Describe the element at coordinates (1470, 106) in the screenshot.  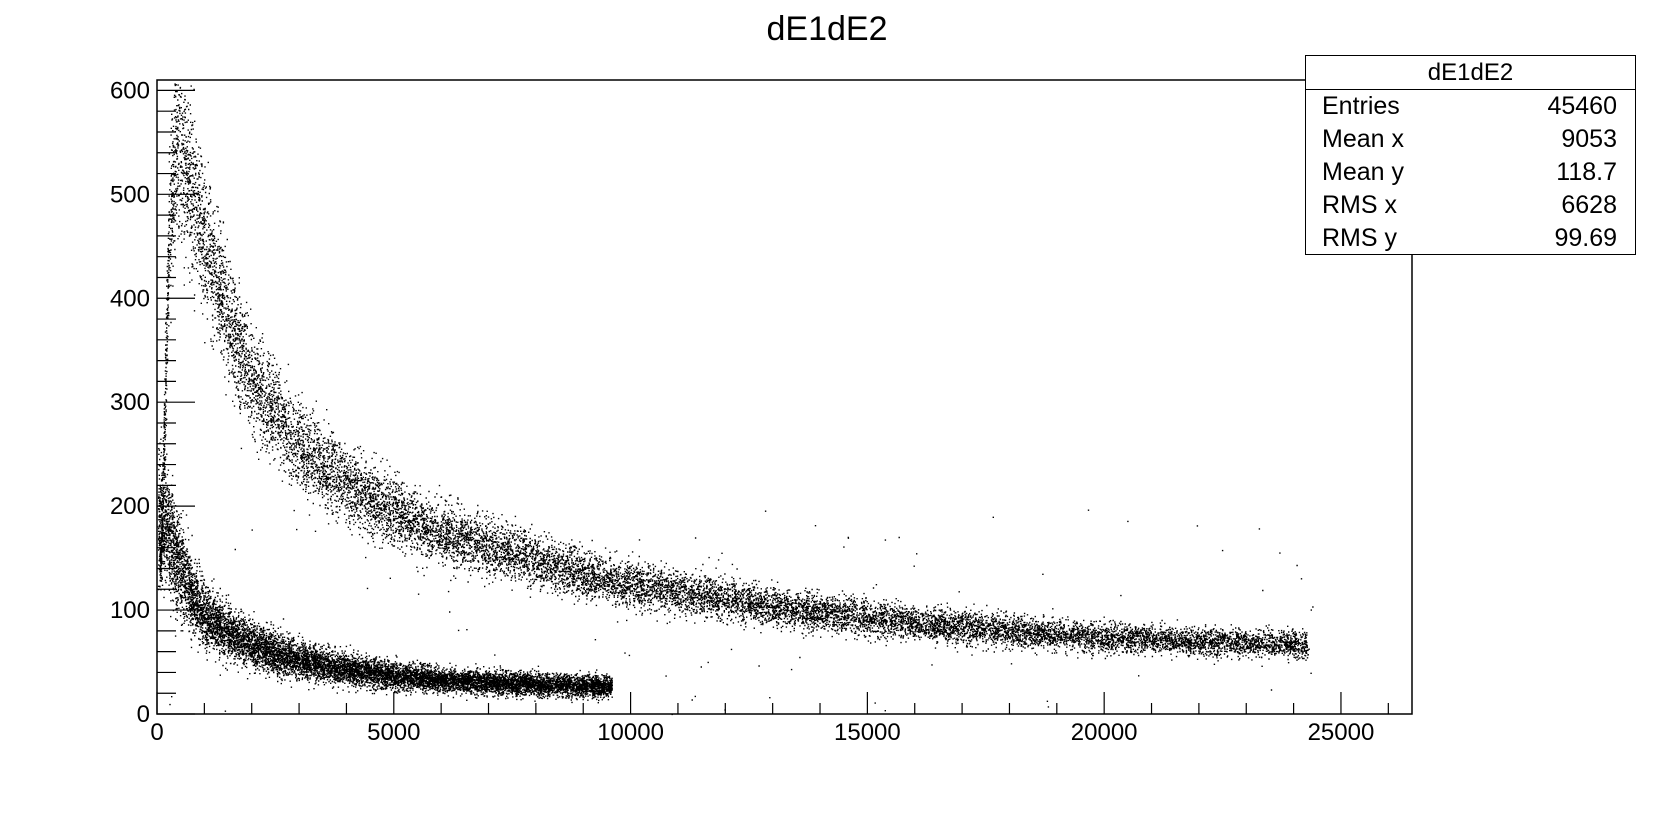
I see `stats-row-entries: Entries 45460` at that location.